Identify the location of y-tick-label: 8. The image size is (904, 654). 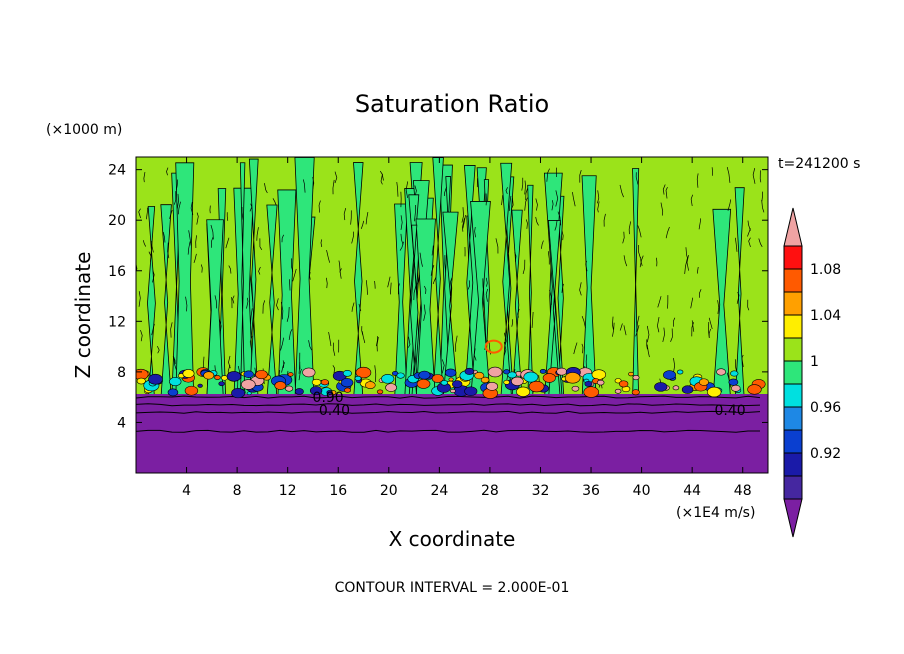
(121, 373).